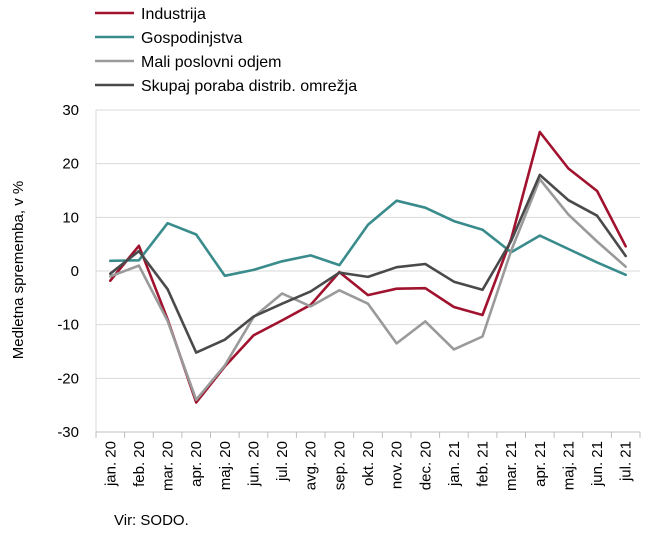 Image resolution: width=650 pixels, height=538 pixels. What do you see at coordinates (70, 110) in the screenshot?
I see `y-tick-label: 30` at bounding box center [70, 110].